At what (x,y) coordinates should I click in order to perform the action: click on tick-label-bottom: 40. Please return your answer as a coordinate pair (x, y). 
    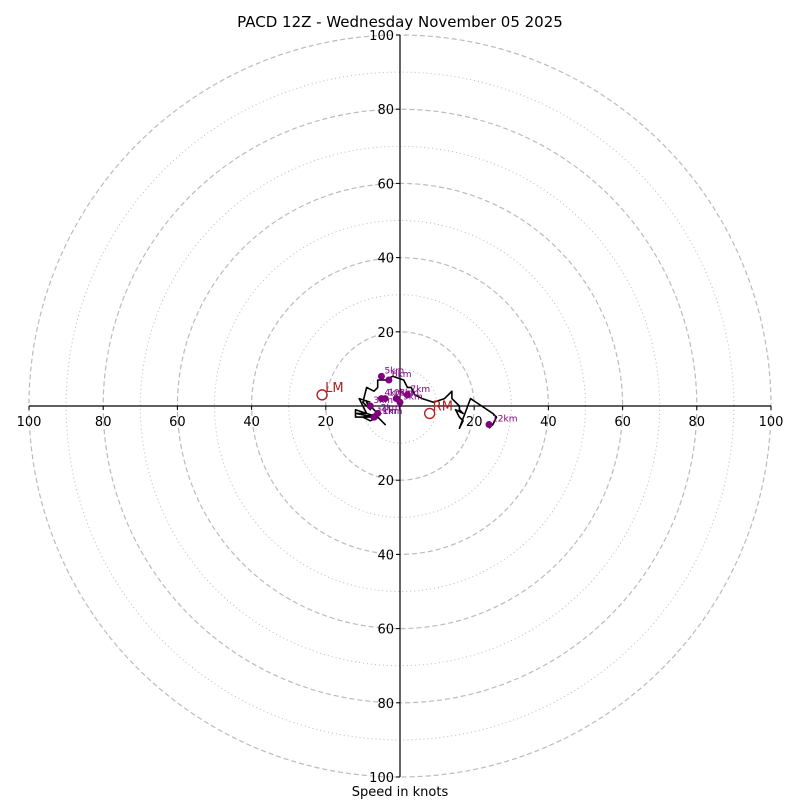
    Looking at the image, I should click on (385, 555).